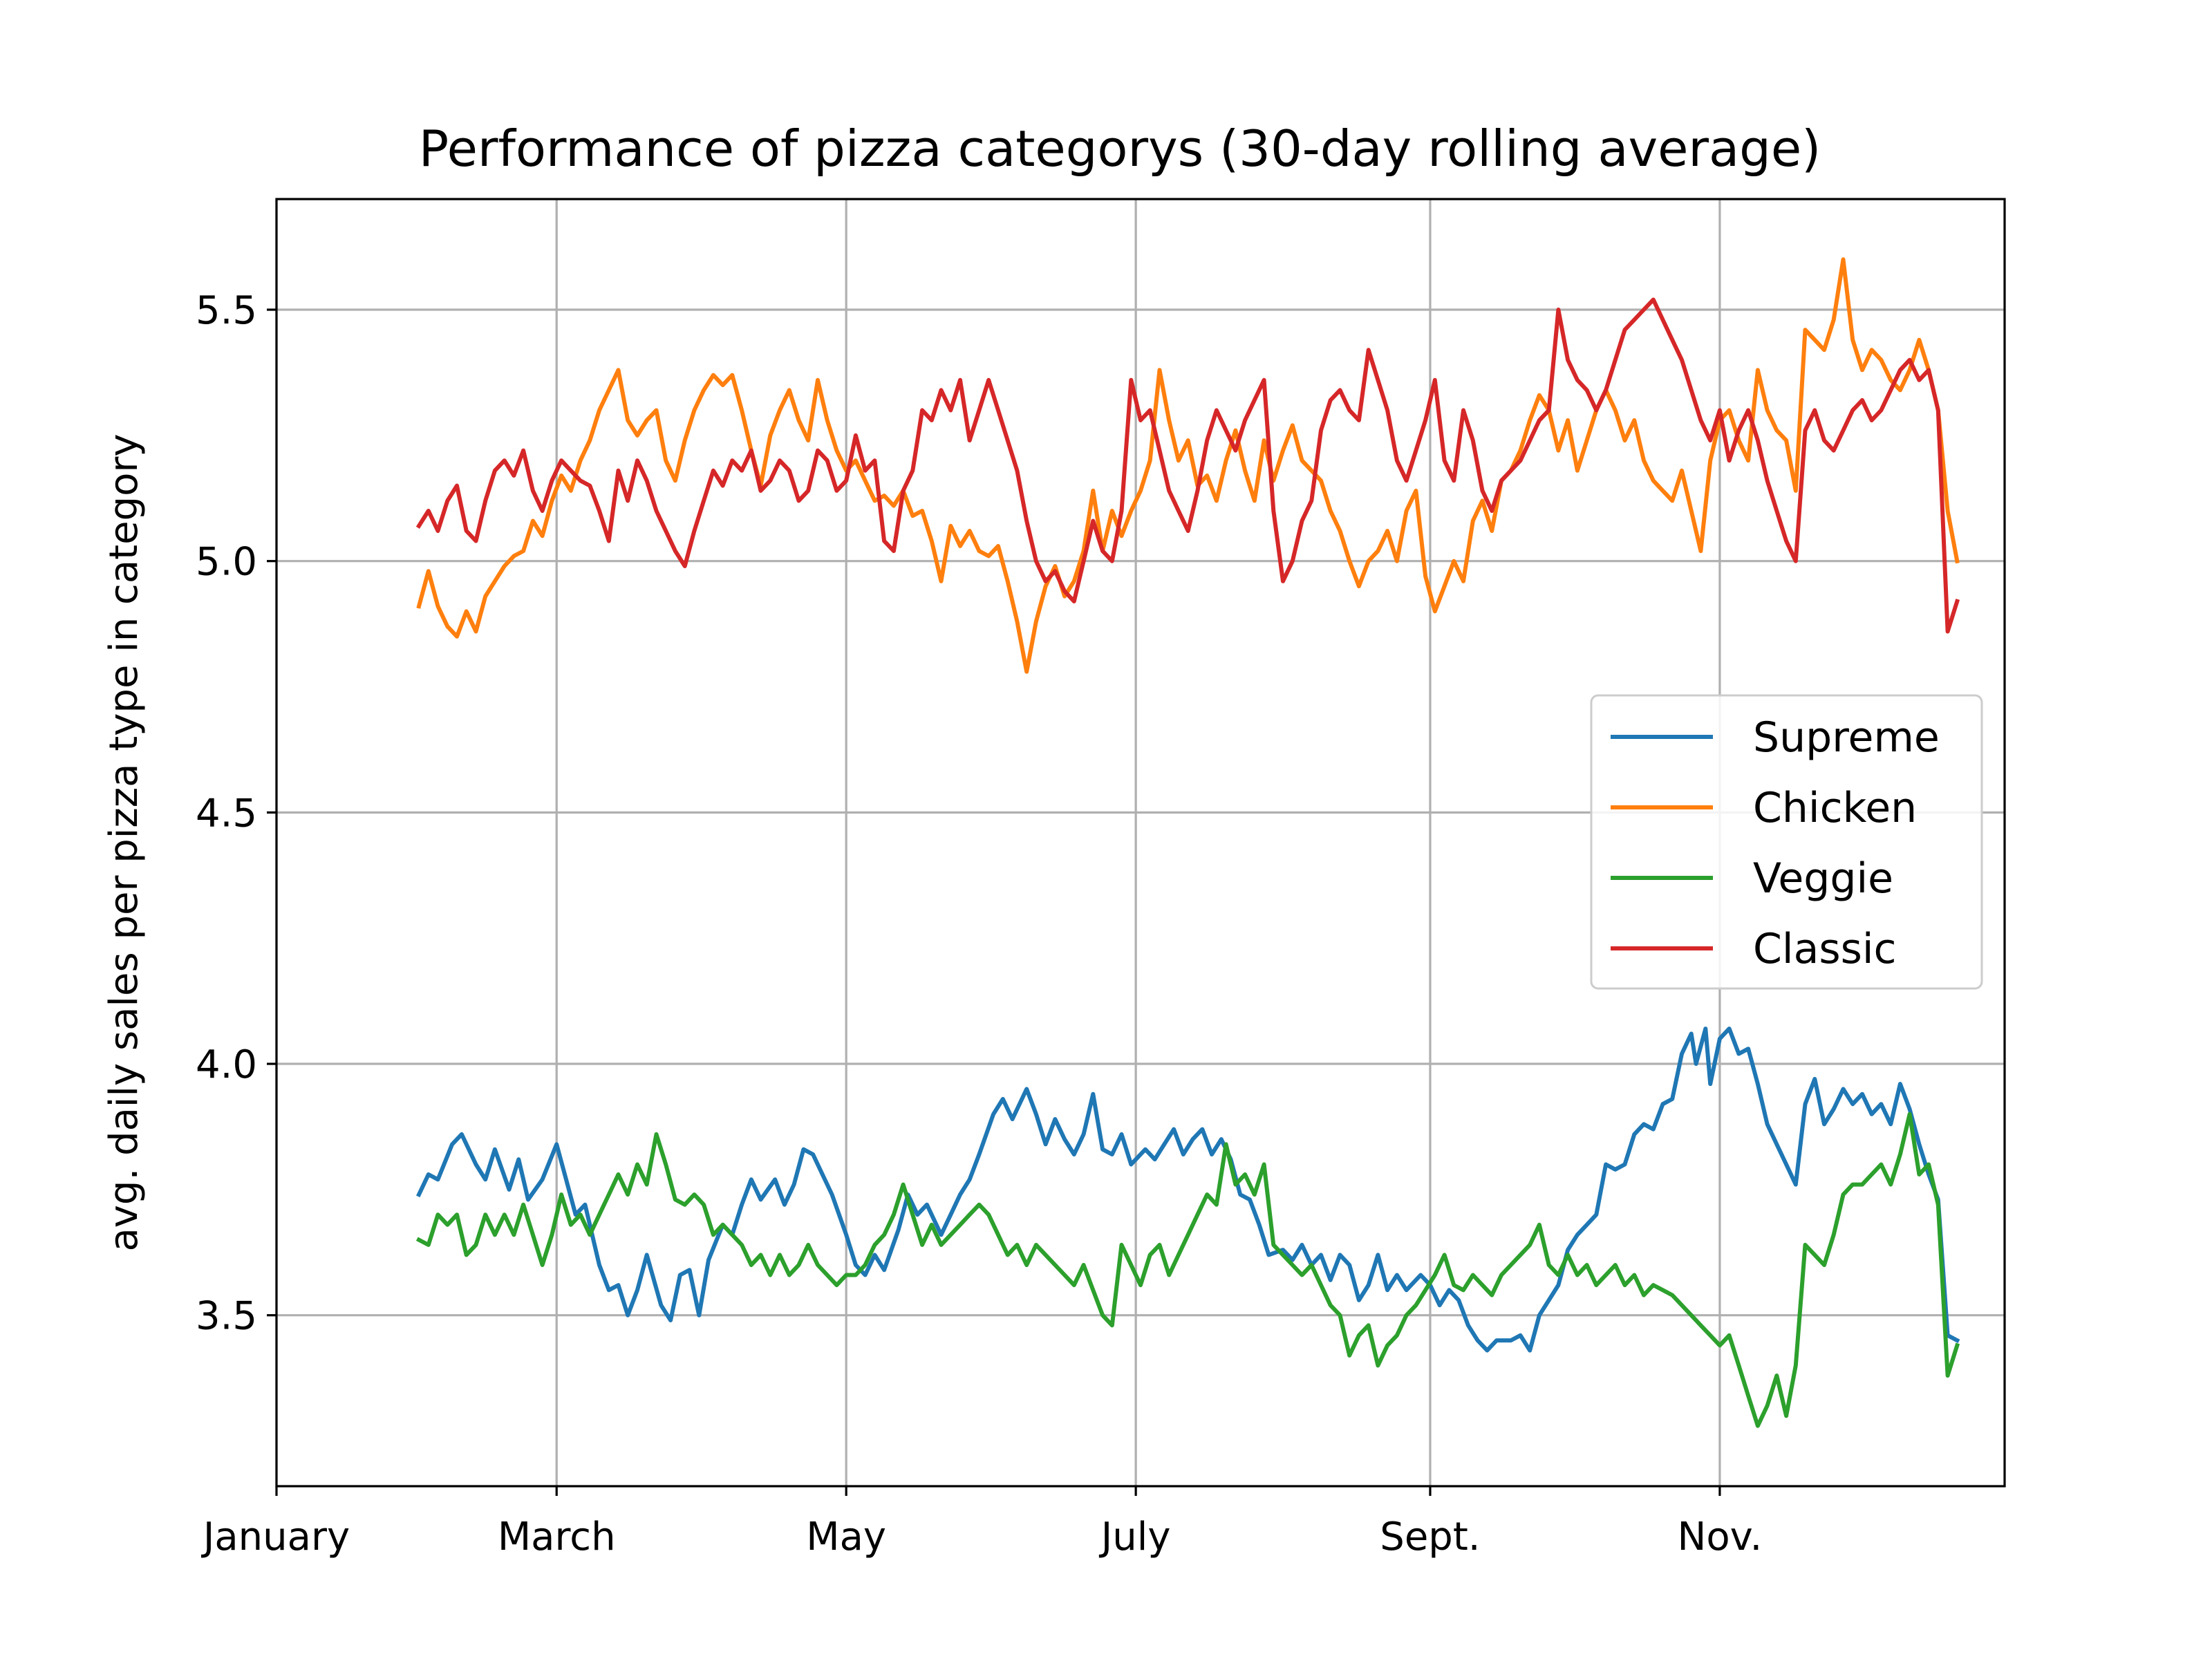 The width and height of the screenshot is (2212, 1659). I want to click on x-tick-label: March, so click(557, 1537).